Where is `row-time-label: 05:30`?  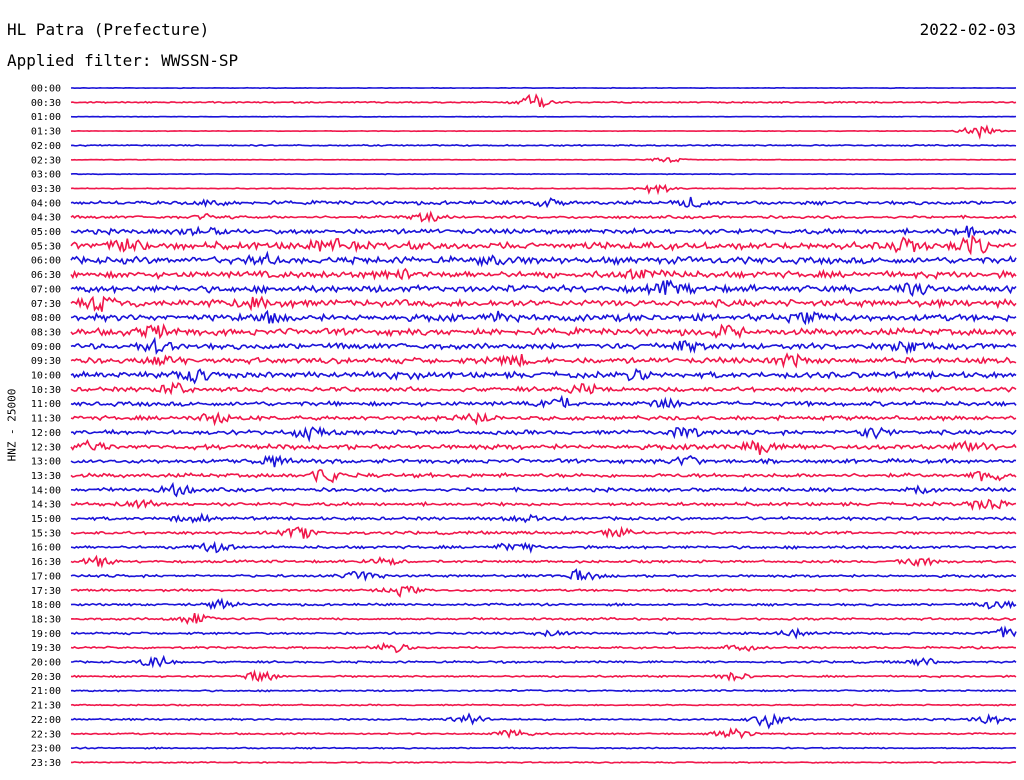
row-time-label: 05:30 is located at coordinates (46, 246).